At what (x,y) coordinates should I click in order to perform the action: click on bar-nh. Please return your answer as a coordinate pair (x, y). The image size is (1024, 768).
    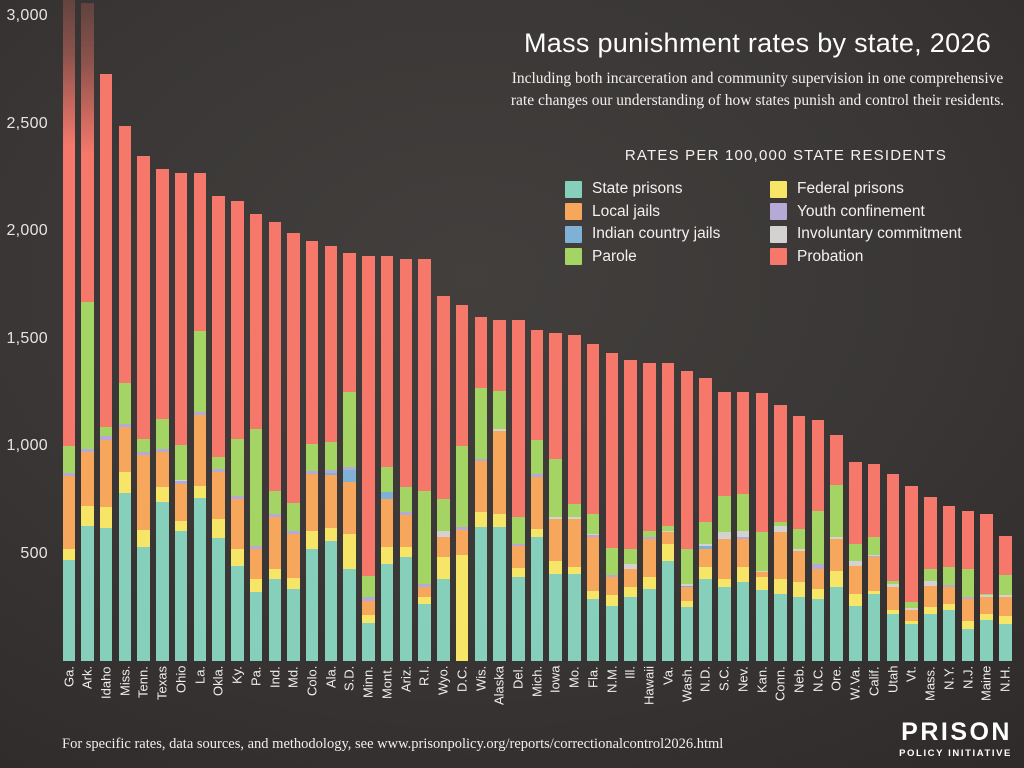
    Looking at the image, I should click on (1005, 598).